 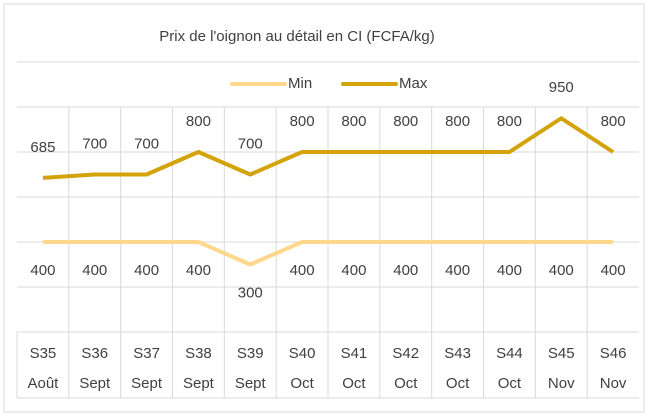 What do you see at coordinates (613, 353) in the screenshot?
I see `x-tick-label: S46` at bounding box center [613, 353].